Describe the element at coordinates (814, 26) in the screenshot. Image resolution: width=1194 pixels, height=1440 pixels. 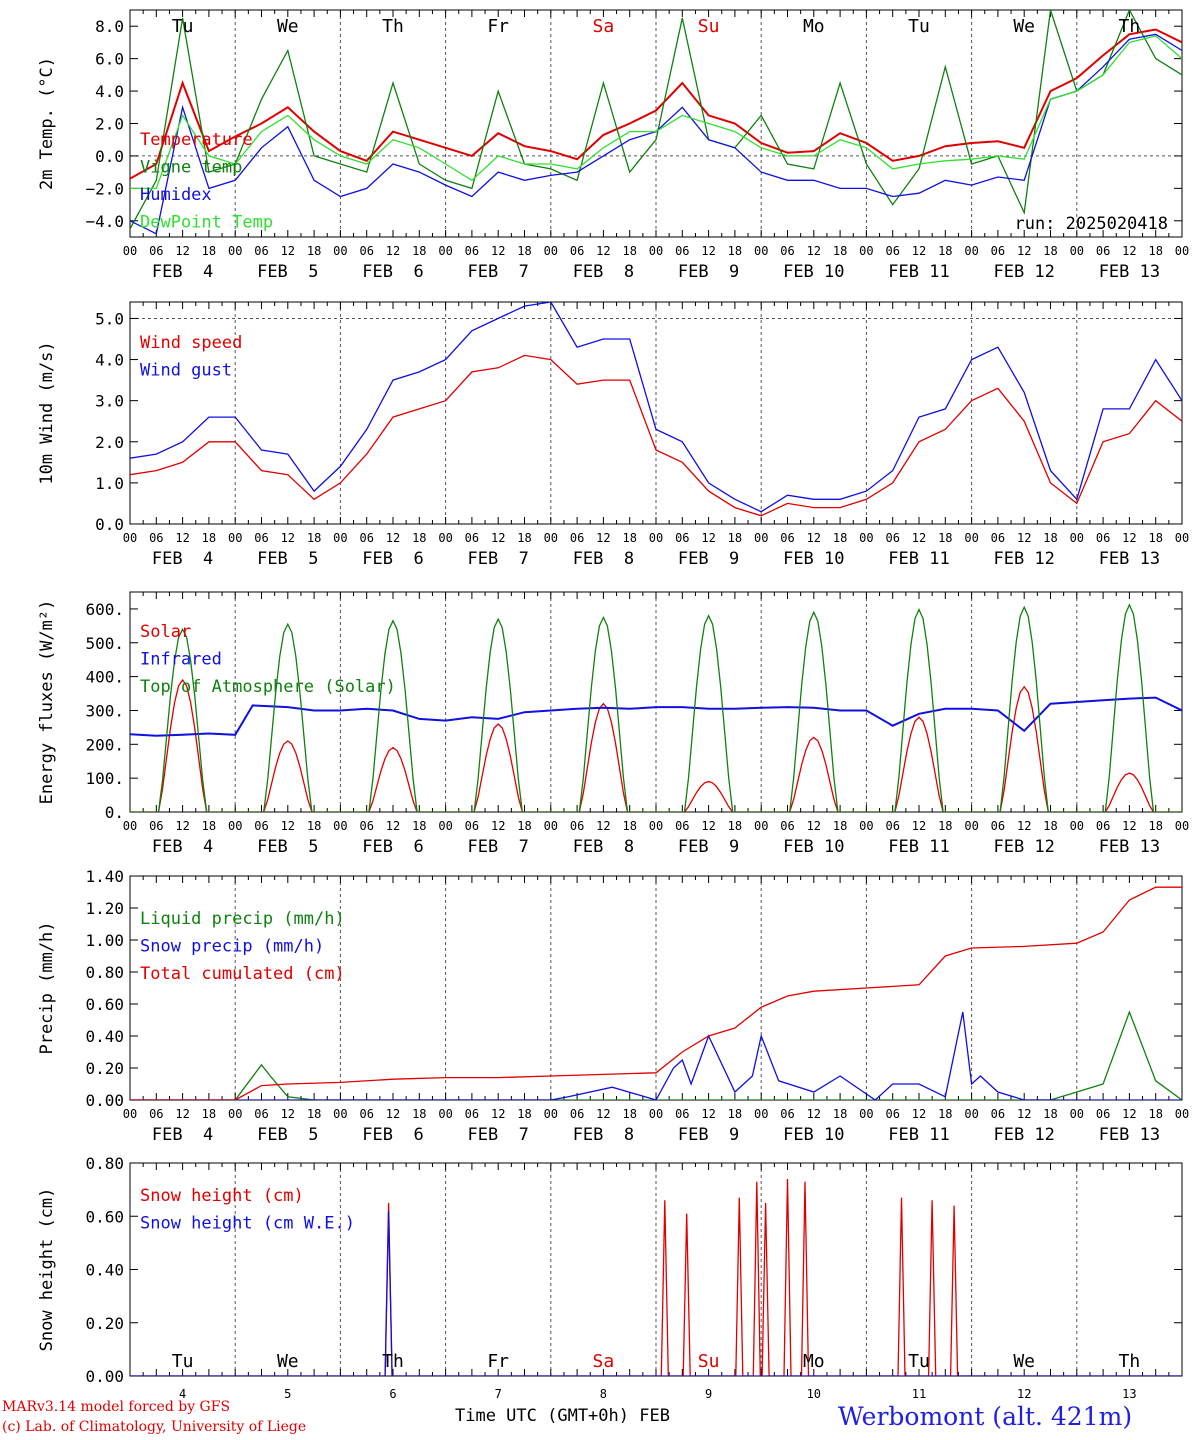
I see `day-name-label: Mo` at that location.